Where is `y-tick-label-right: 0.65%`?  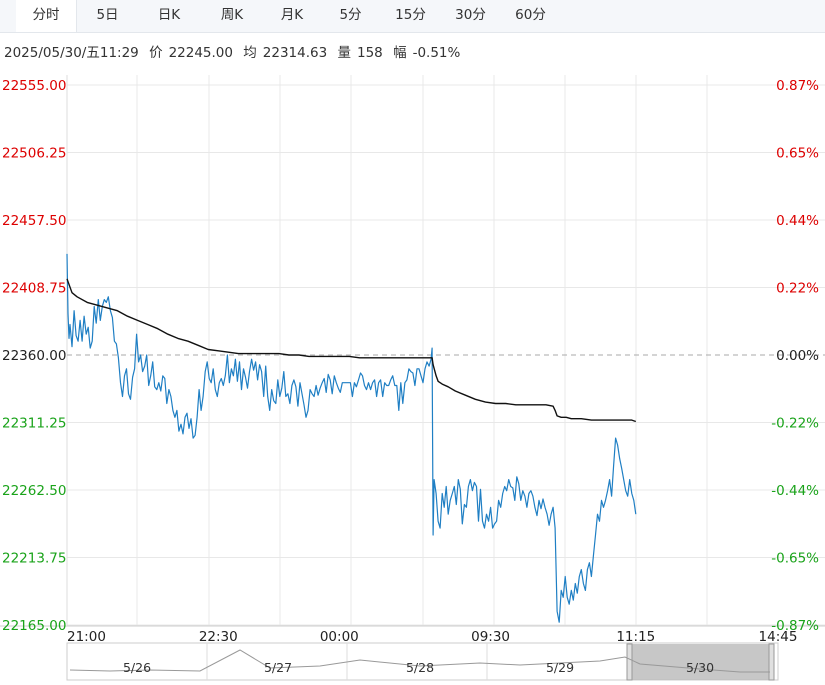
y-tick-label-right: 0.65% is located at coordinates (797, 154).